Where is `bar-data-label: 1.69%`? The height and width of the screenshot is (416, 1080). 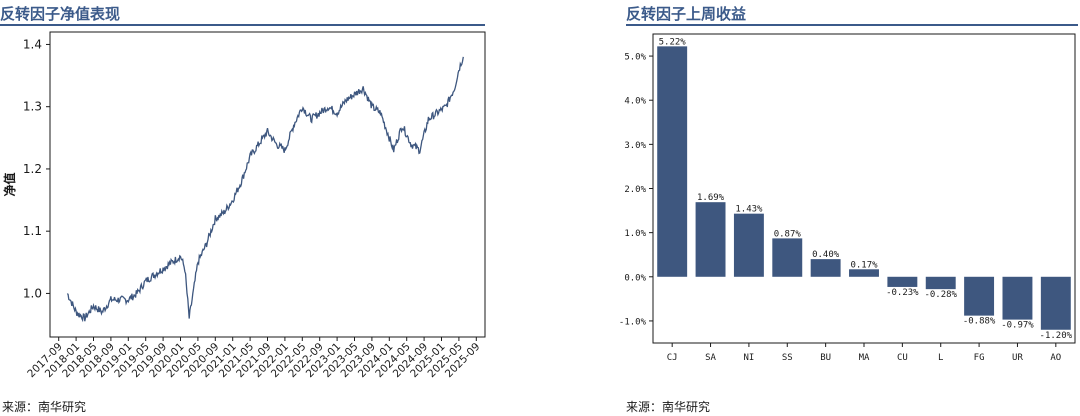
bar-data-label: 1.69% is located at coordinates (711, 198).